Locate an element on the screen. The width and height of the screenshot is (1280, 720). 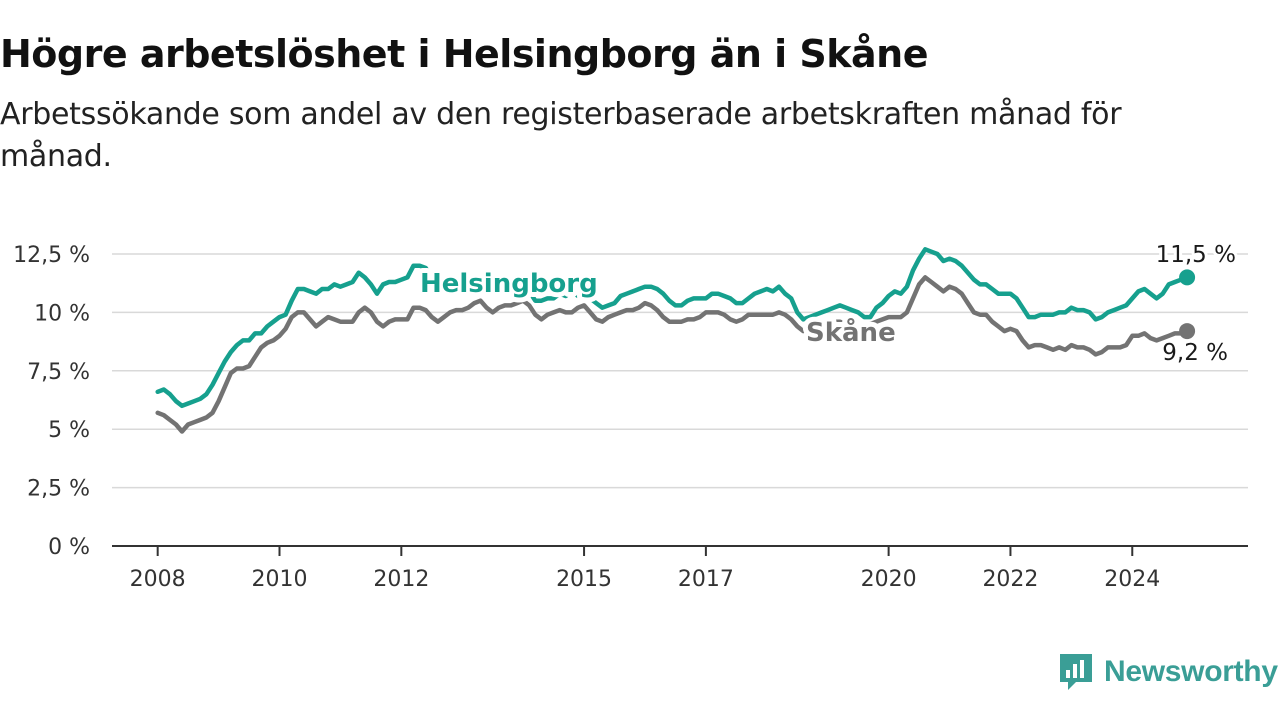
newsworthy-chart-bubble-icon is located at coordinates (1076, 672).